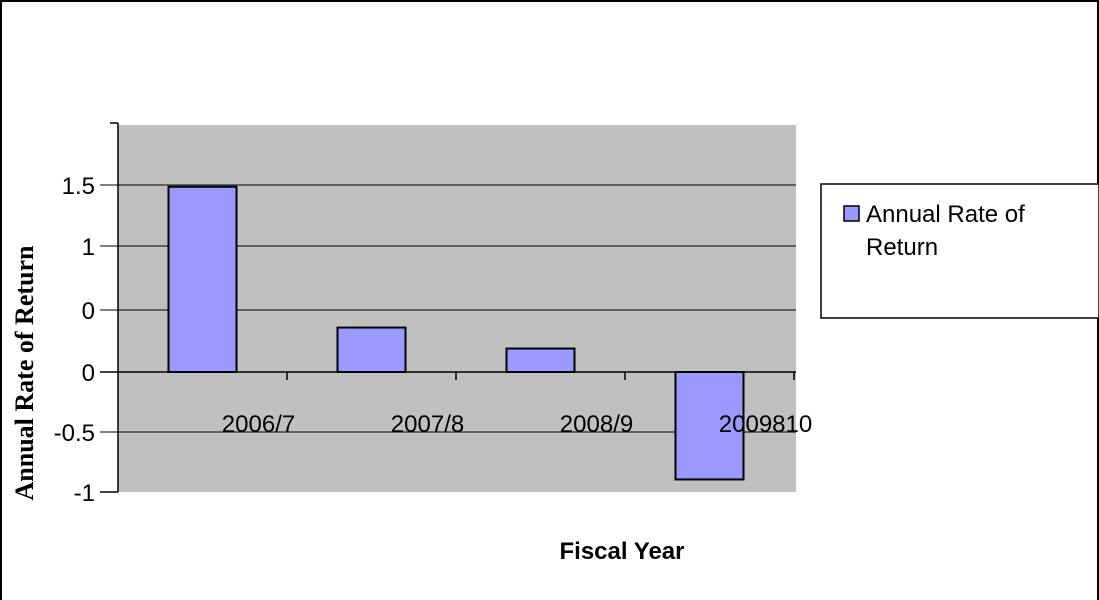  Describe the element at coordinates (84, 493) in the screenshot. I see `y-tick-label: -1` at that location.